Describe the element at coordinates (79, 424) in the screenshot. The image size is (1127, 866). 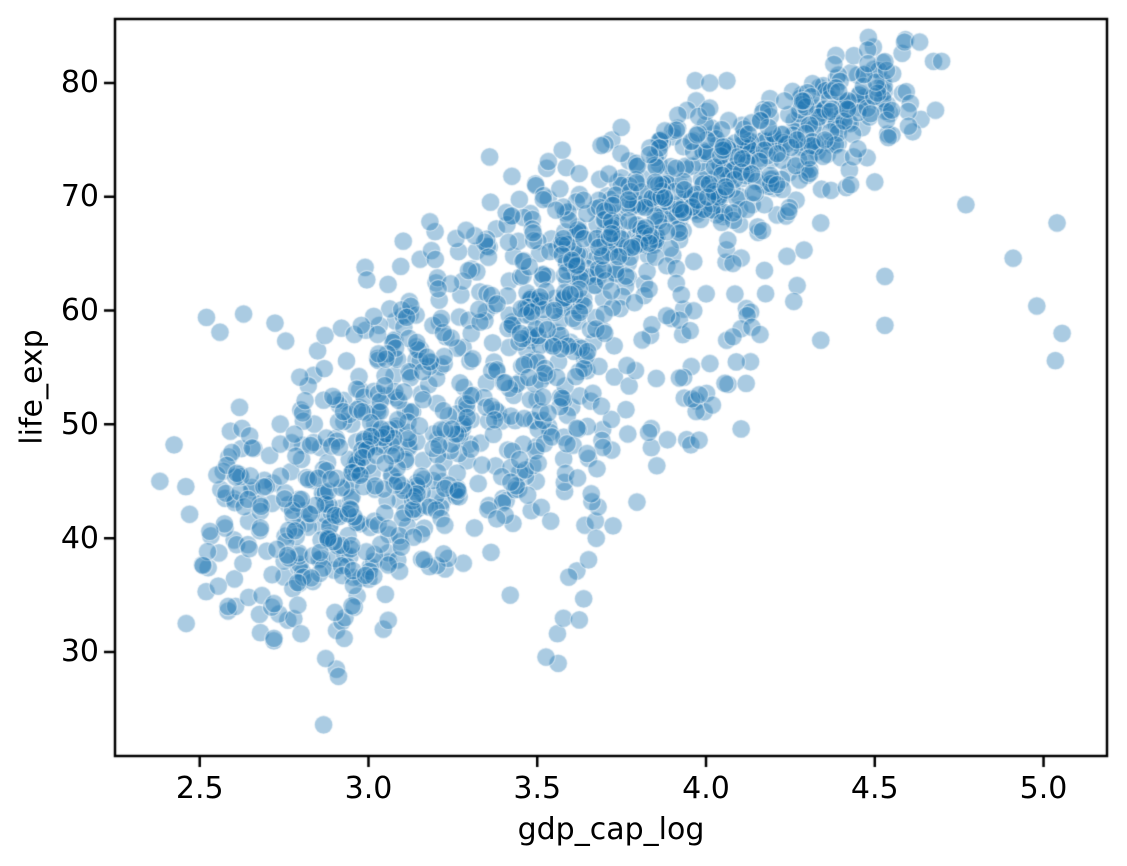
I see `y-tick-label: 50` at that location.